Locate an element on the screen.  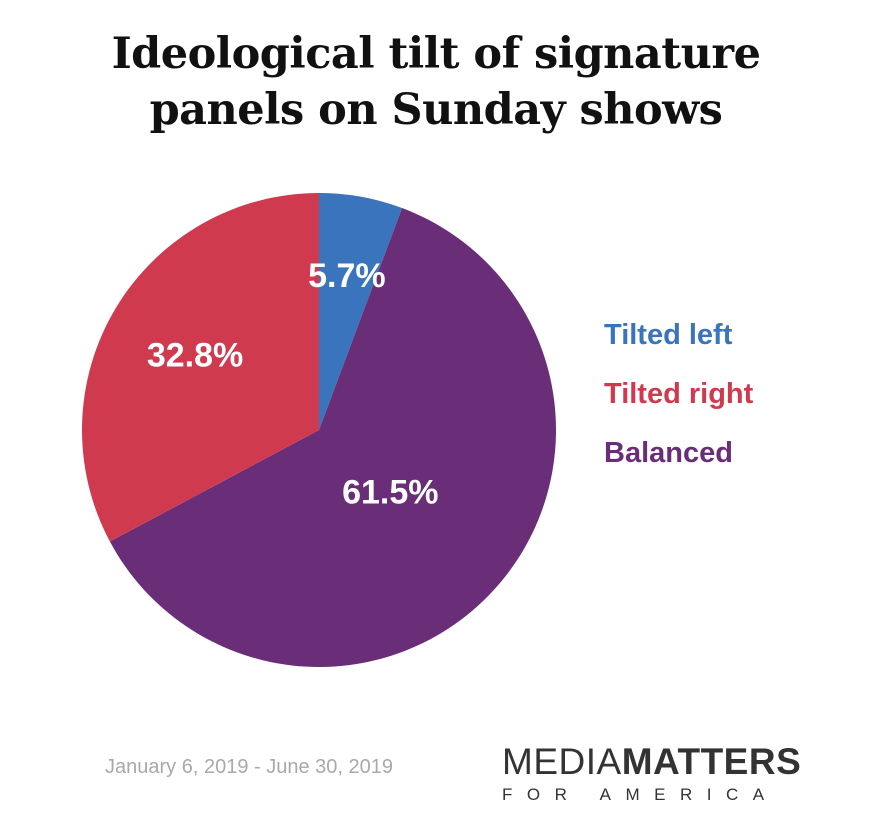
legend-item-tilted-right: Tilted right is located at coordinates (679, 394).